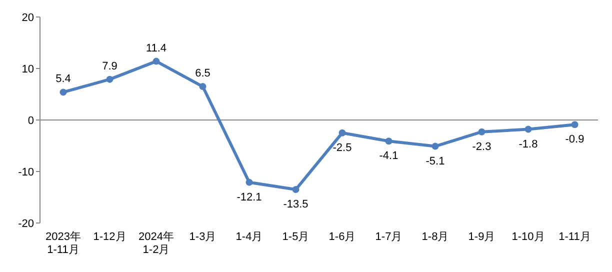 Image resolution: width=612 pixels, height=272 pixels. Describe the element at coordinates (26, 224) in the screenshot. I see `y-tick-label: -20` at that location.